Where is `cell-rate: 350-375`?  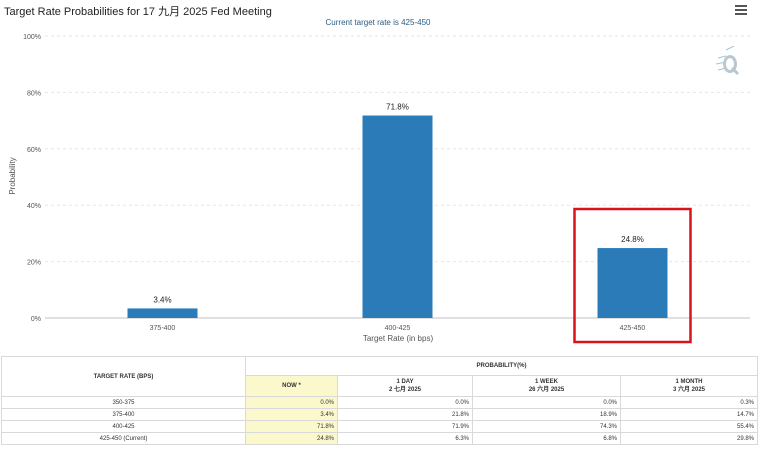
cell-rate: 350-375 is located at coordinates (123, 402).